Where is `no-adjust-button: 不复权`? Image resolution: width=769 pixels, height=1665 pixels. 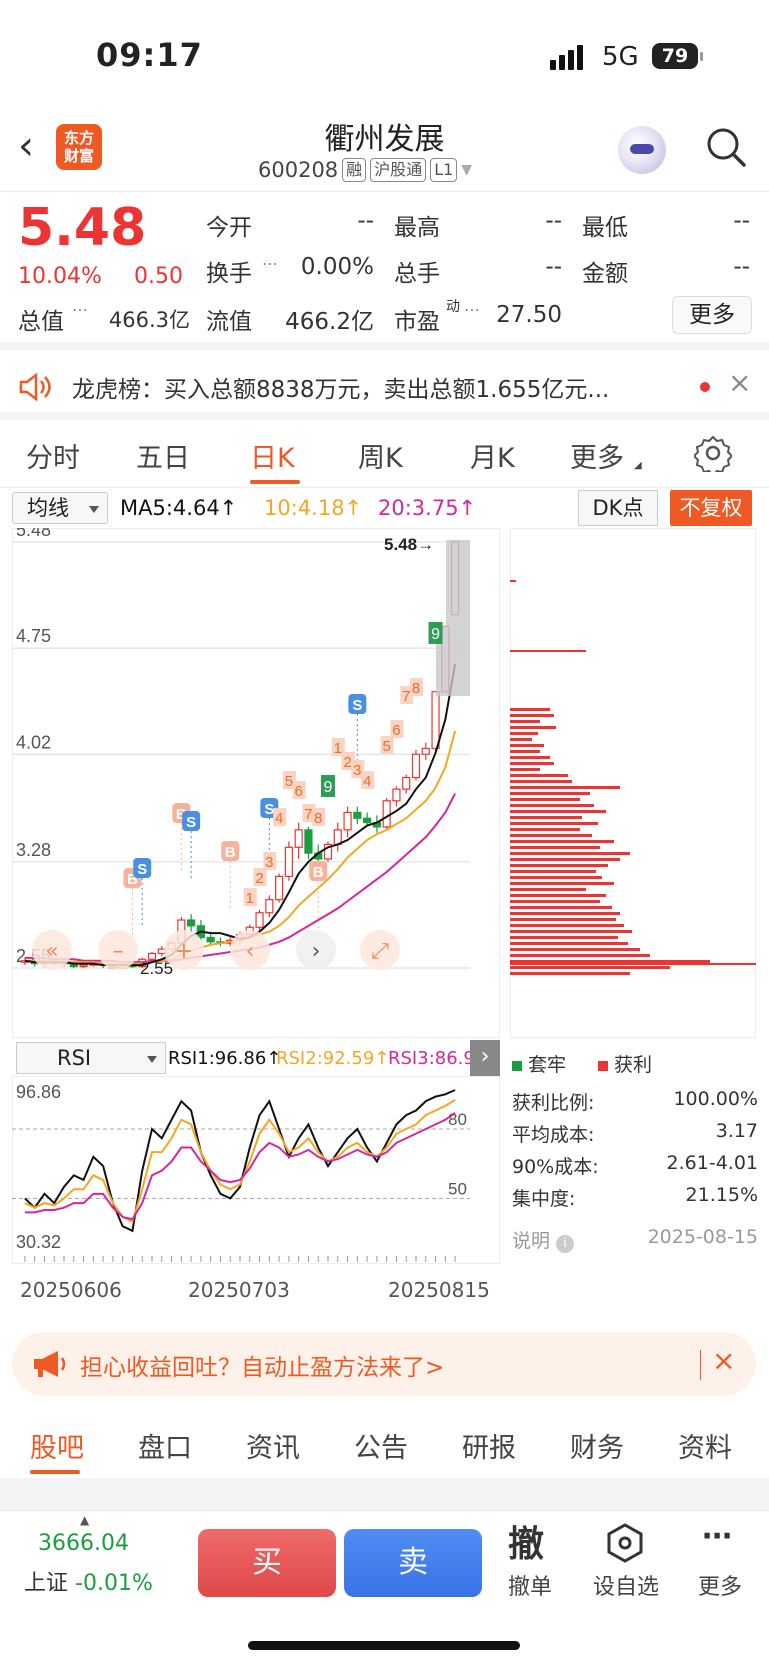 no-adjust-button: 不复权 is located at coordinates (711, 508).